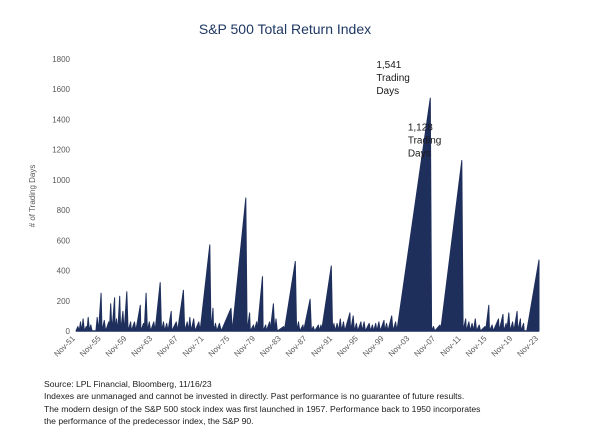 The height and width of the screenshot is (445, 594). What do you see at coordinates (424, 346) in the screenshot?
I see `x-tick-label: Nov-07` at bounding box center [424, 346].